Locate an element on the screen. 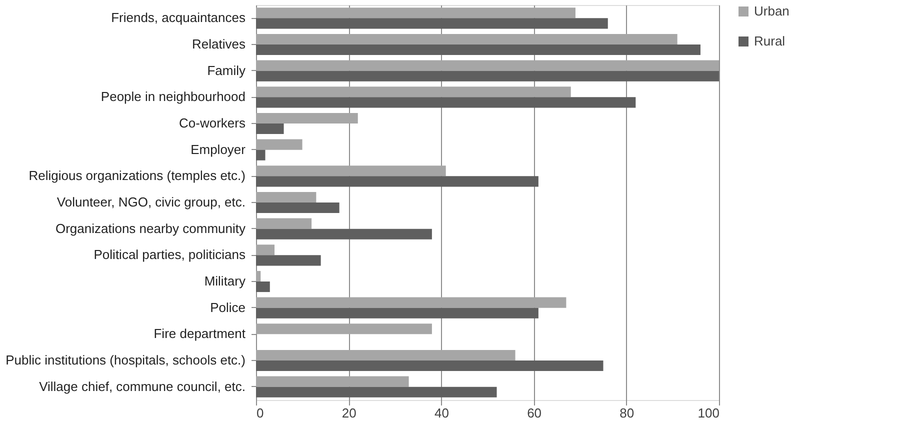  y-tick-label: Organizations nearby community is located at coordinates (150, 228).